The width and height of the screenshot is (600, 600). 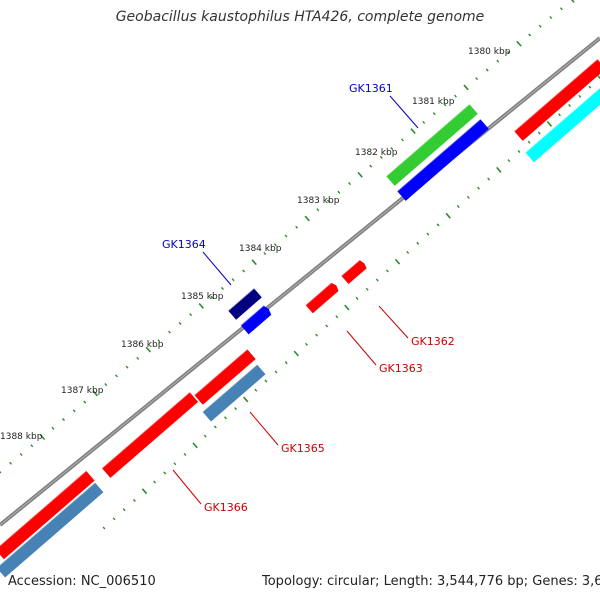 I want to click on scale-label-kbp: 1382 kbp, so click(x=376, y=153).